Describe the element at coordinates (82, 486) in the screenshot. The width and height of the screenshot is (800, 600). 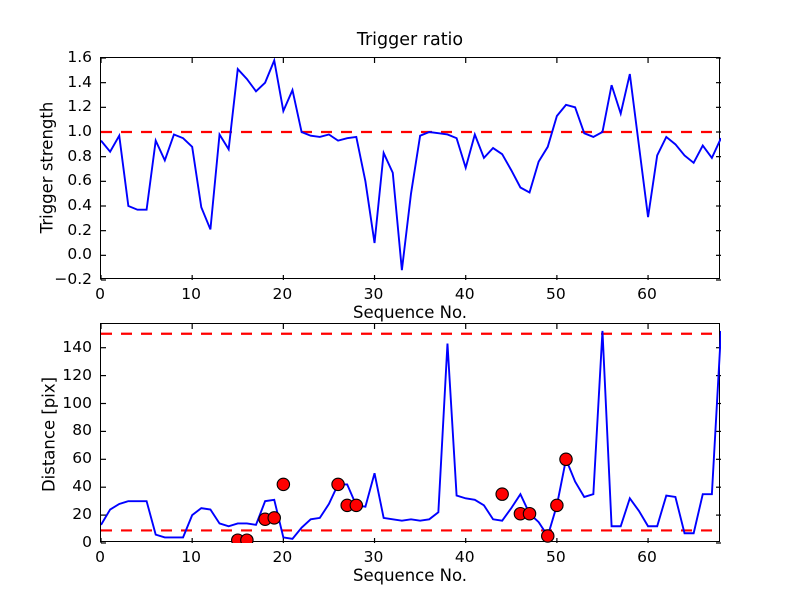
I see `bottom-ytick-label: 40` at that location.